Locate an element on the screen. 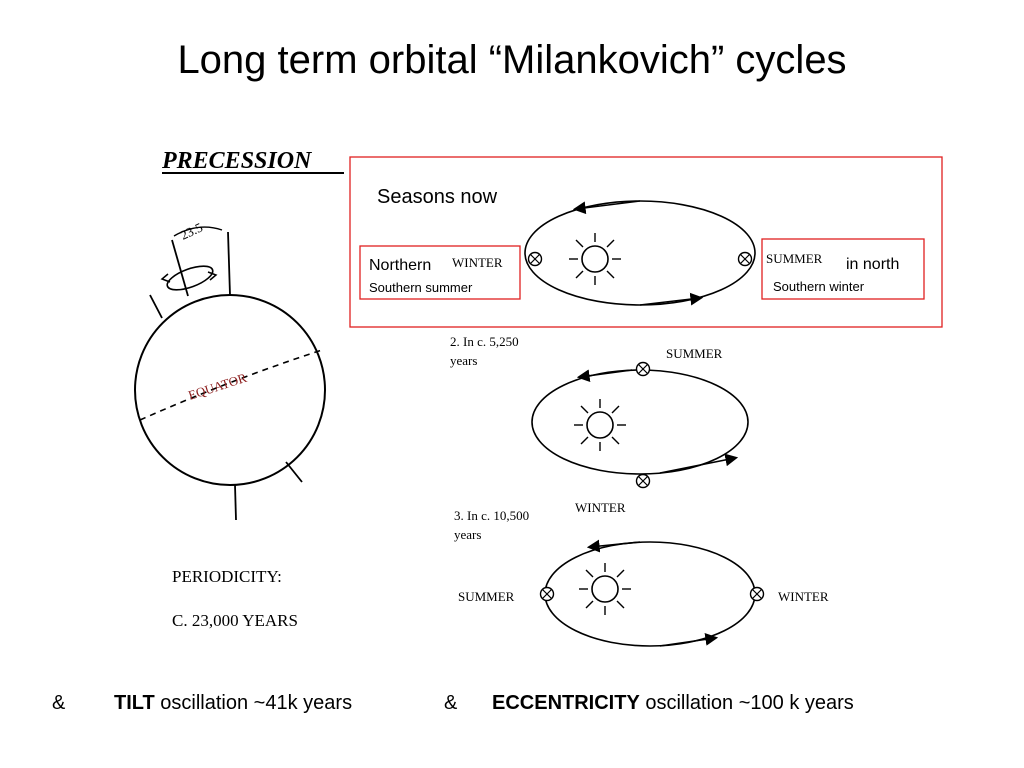 The height and width of the screenshot is (768, 1024). earth-marker-right-icon is located at coordinates (745, 259).